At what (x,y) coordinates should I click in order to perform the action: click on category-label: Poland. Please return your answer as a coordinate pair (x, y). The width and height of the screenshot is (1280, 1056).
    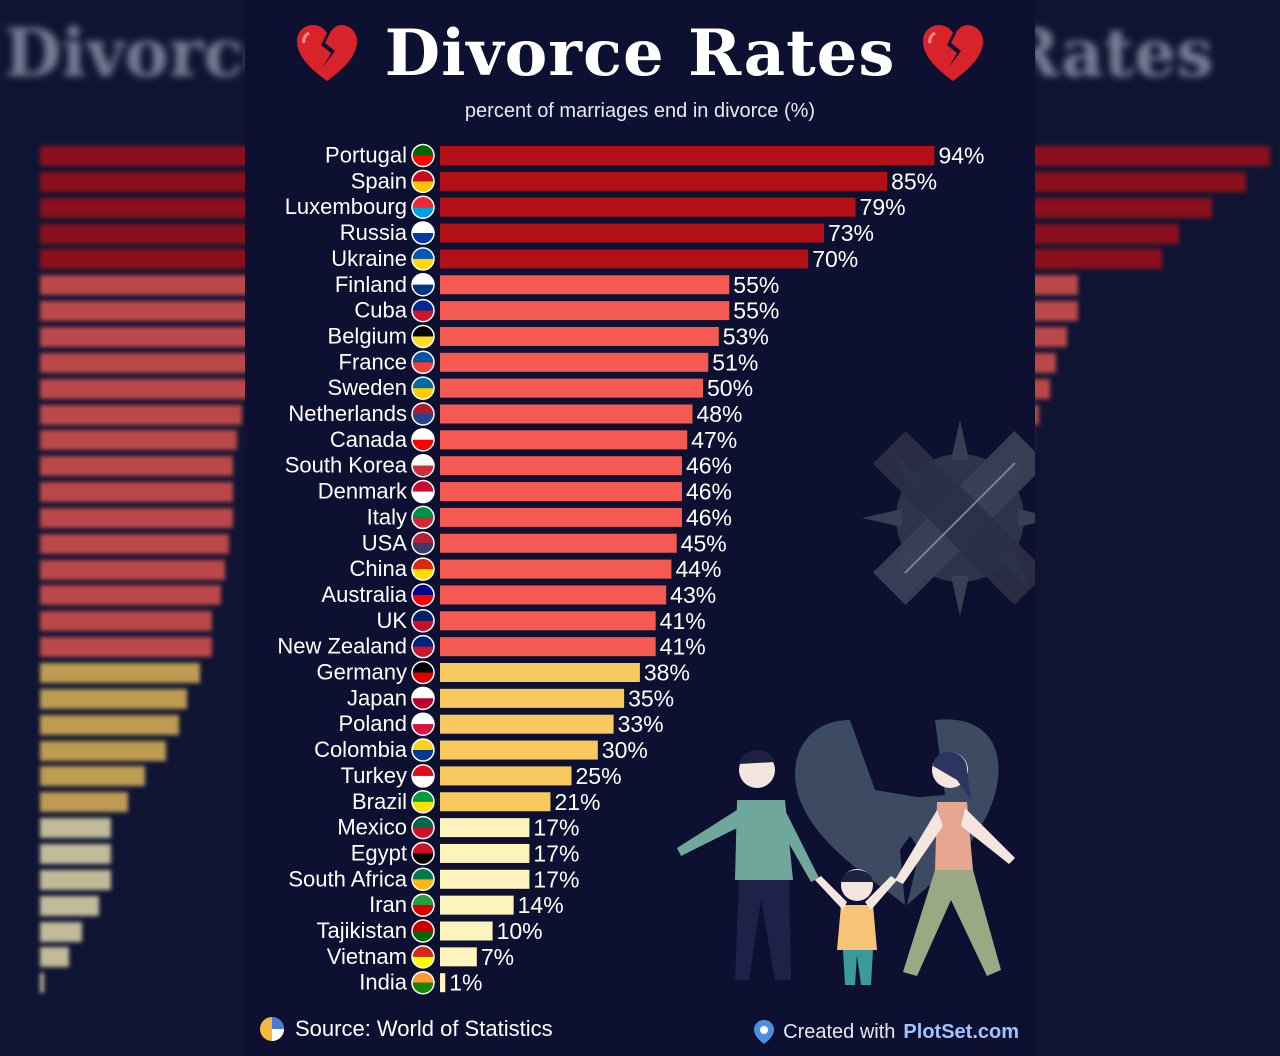
    Looking at the image, I should click on (372, 723).